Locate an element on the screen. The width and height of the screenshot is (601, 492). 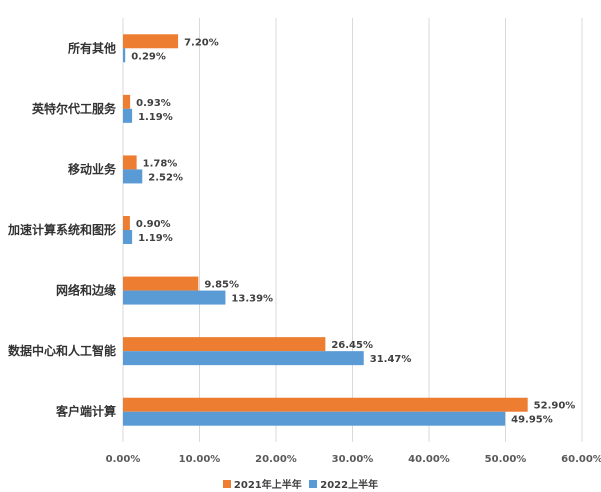
data-label: 2.52% is located at coordinates (165, 177).